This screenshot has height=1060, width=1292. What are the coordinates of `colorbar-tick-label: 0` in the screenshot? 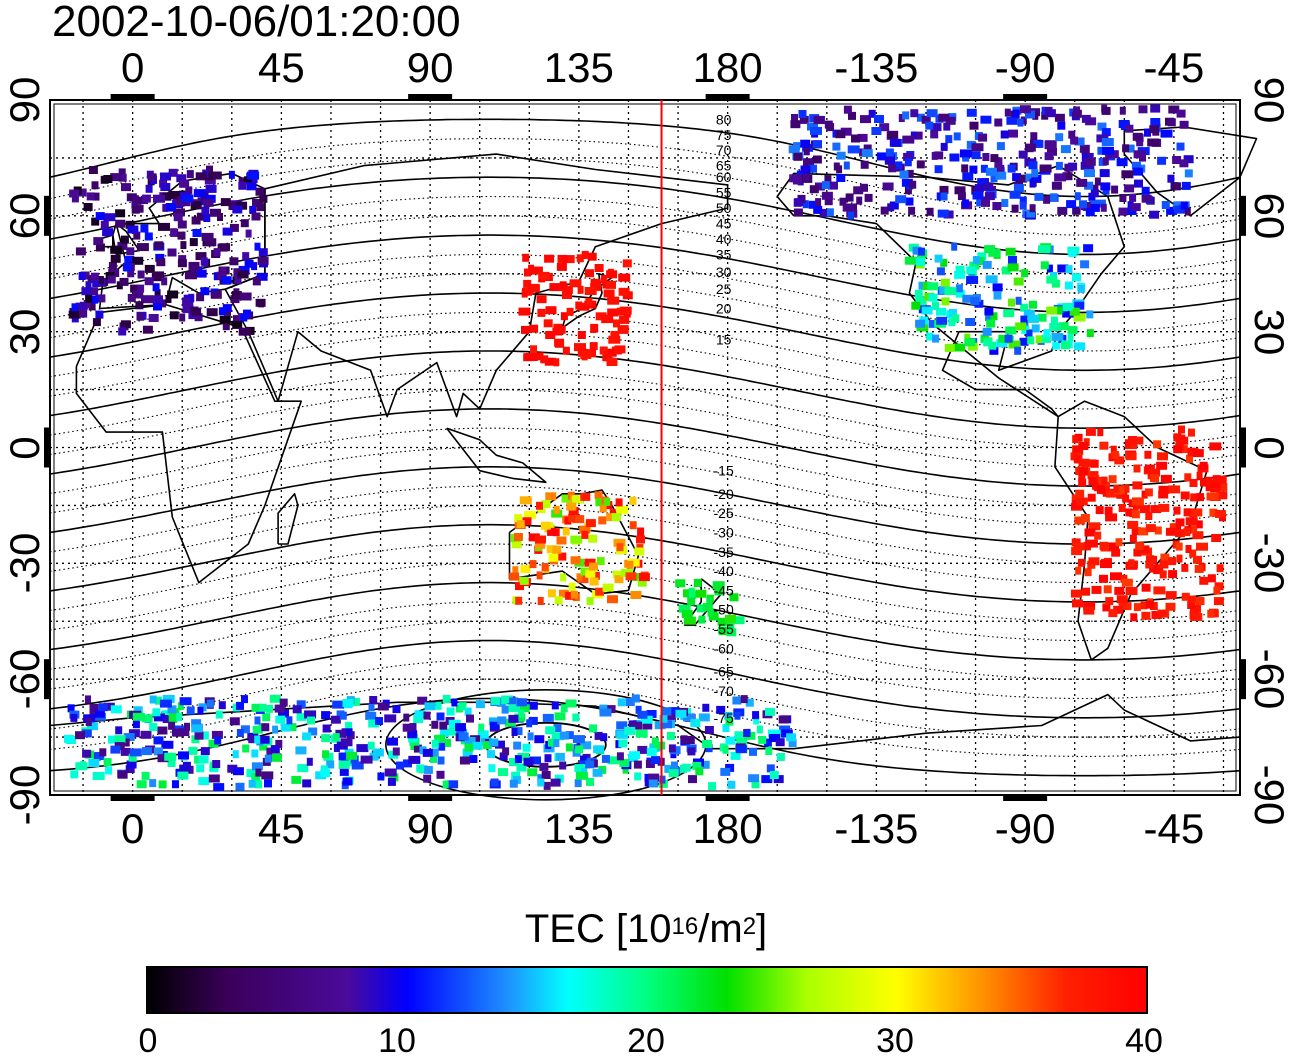 It's located at (148, 1041).